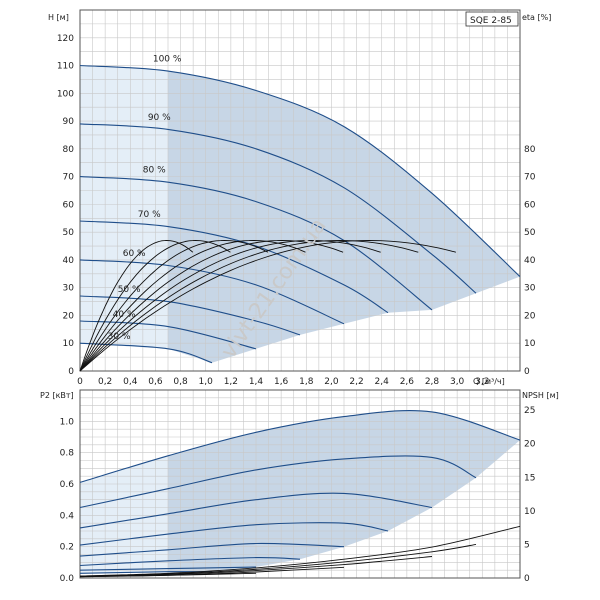 The height and width of the screenshot is (600, 600). What do you see at coordinates (527, 579) in the screenshot?
I see `npsh-tick-label: 0` at bounding box center [527, 579].